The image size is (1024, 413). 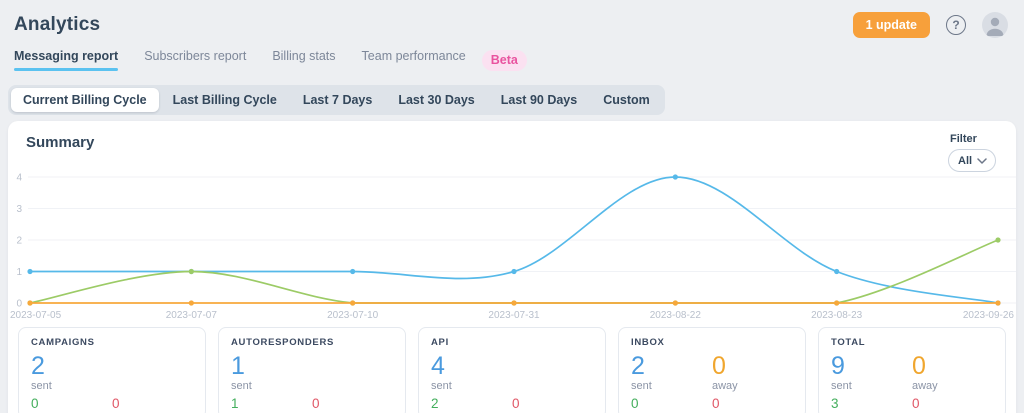 What do you see at coordinates (71, 373) in the screenshot?
I see `stat-sent: 2 sent` at bounding box center [71, 373].